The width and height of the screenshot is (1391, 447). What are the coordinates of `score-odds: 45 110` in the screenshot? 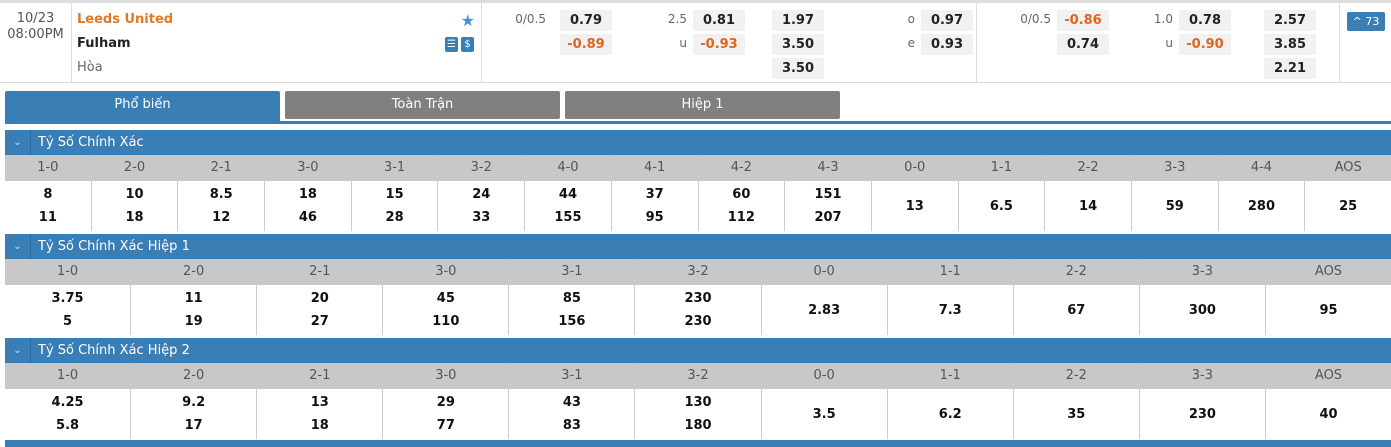 It's located at (445, 310).